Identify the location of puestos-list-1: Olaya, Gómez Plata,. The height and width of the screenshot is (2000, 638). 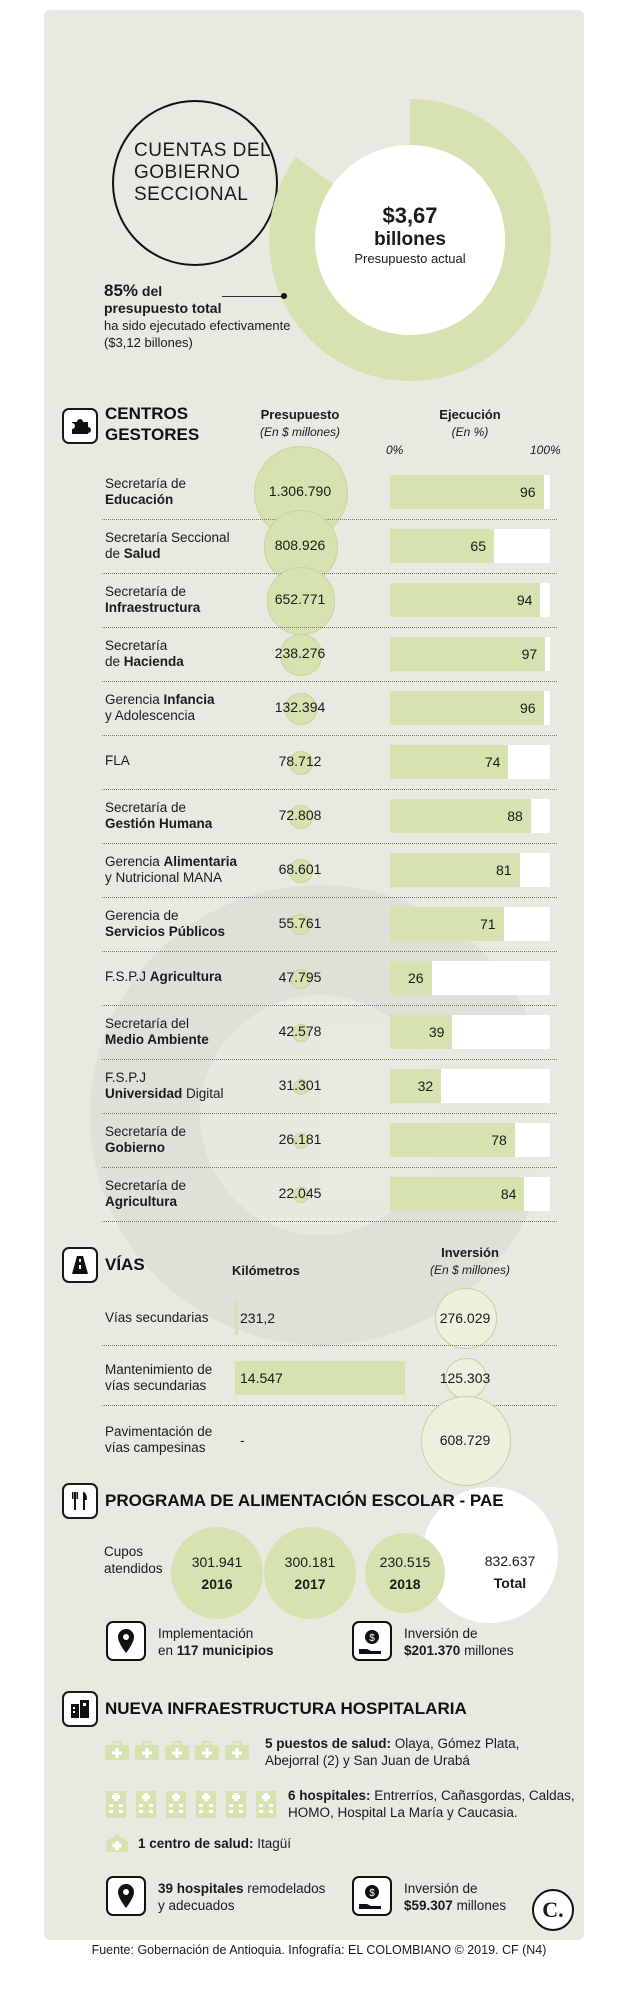
(455, 1743).